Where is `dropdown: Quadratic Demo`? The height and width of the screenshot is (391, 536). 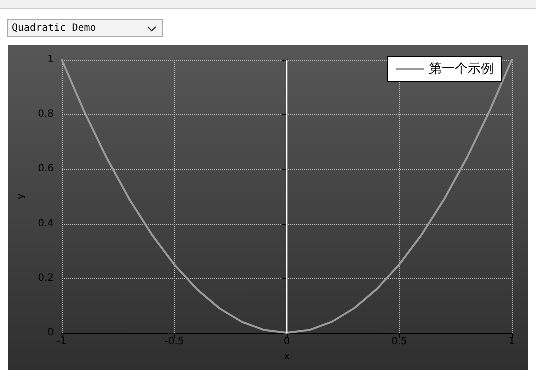 dropdown: Quadratic Demo is located at coordinates (85, 28).